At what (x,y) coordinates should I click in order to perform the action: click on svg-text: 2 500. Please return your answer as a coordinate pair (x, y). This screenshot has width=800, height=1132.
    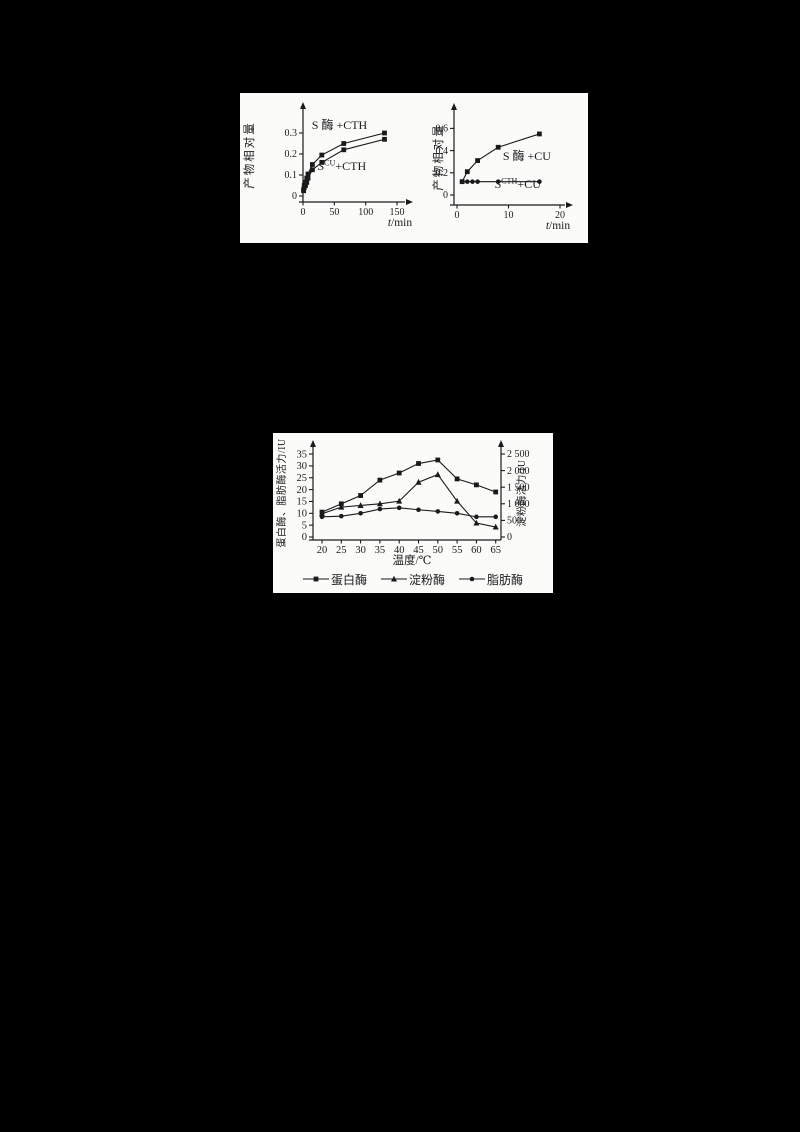
    Looking at the image, I should click on (518, 454).